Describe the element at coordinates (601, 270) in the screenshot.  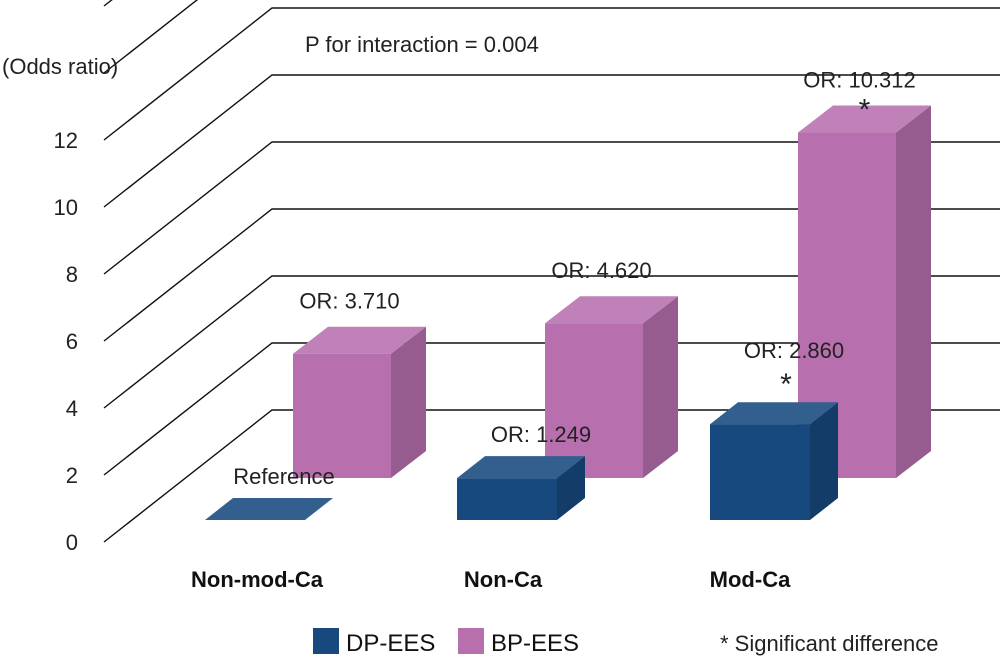
I see `label-bp-ees-non-ca: OR: 4.620` at that location.